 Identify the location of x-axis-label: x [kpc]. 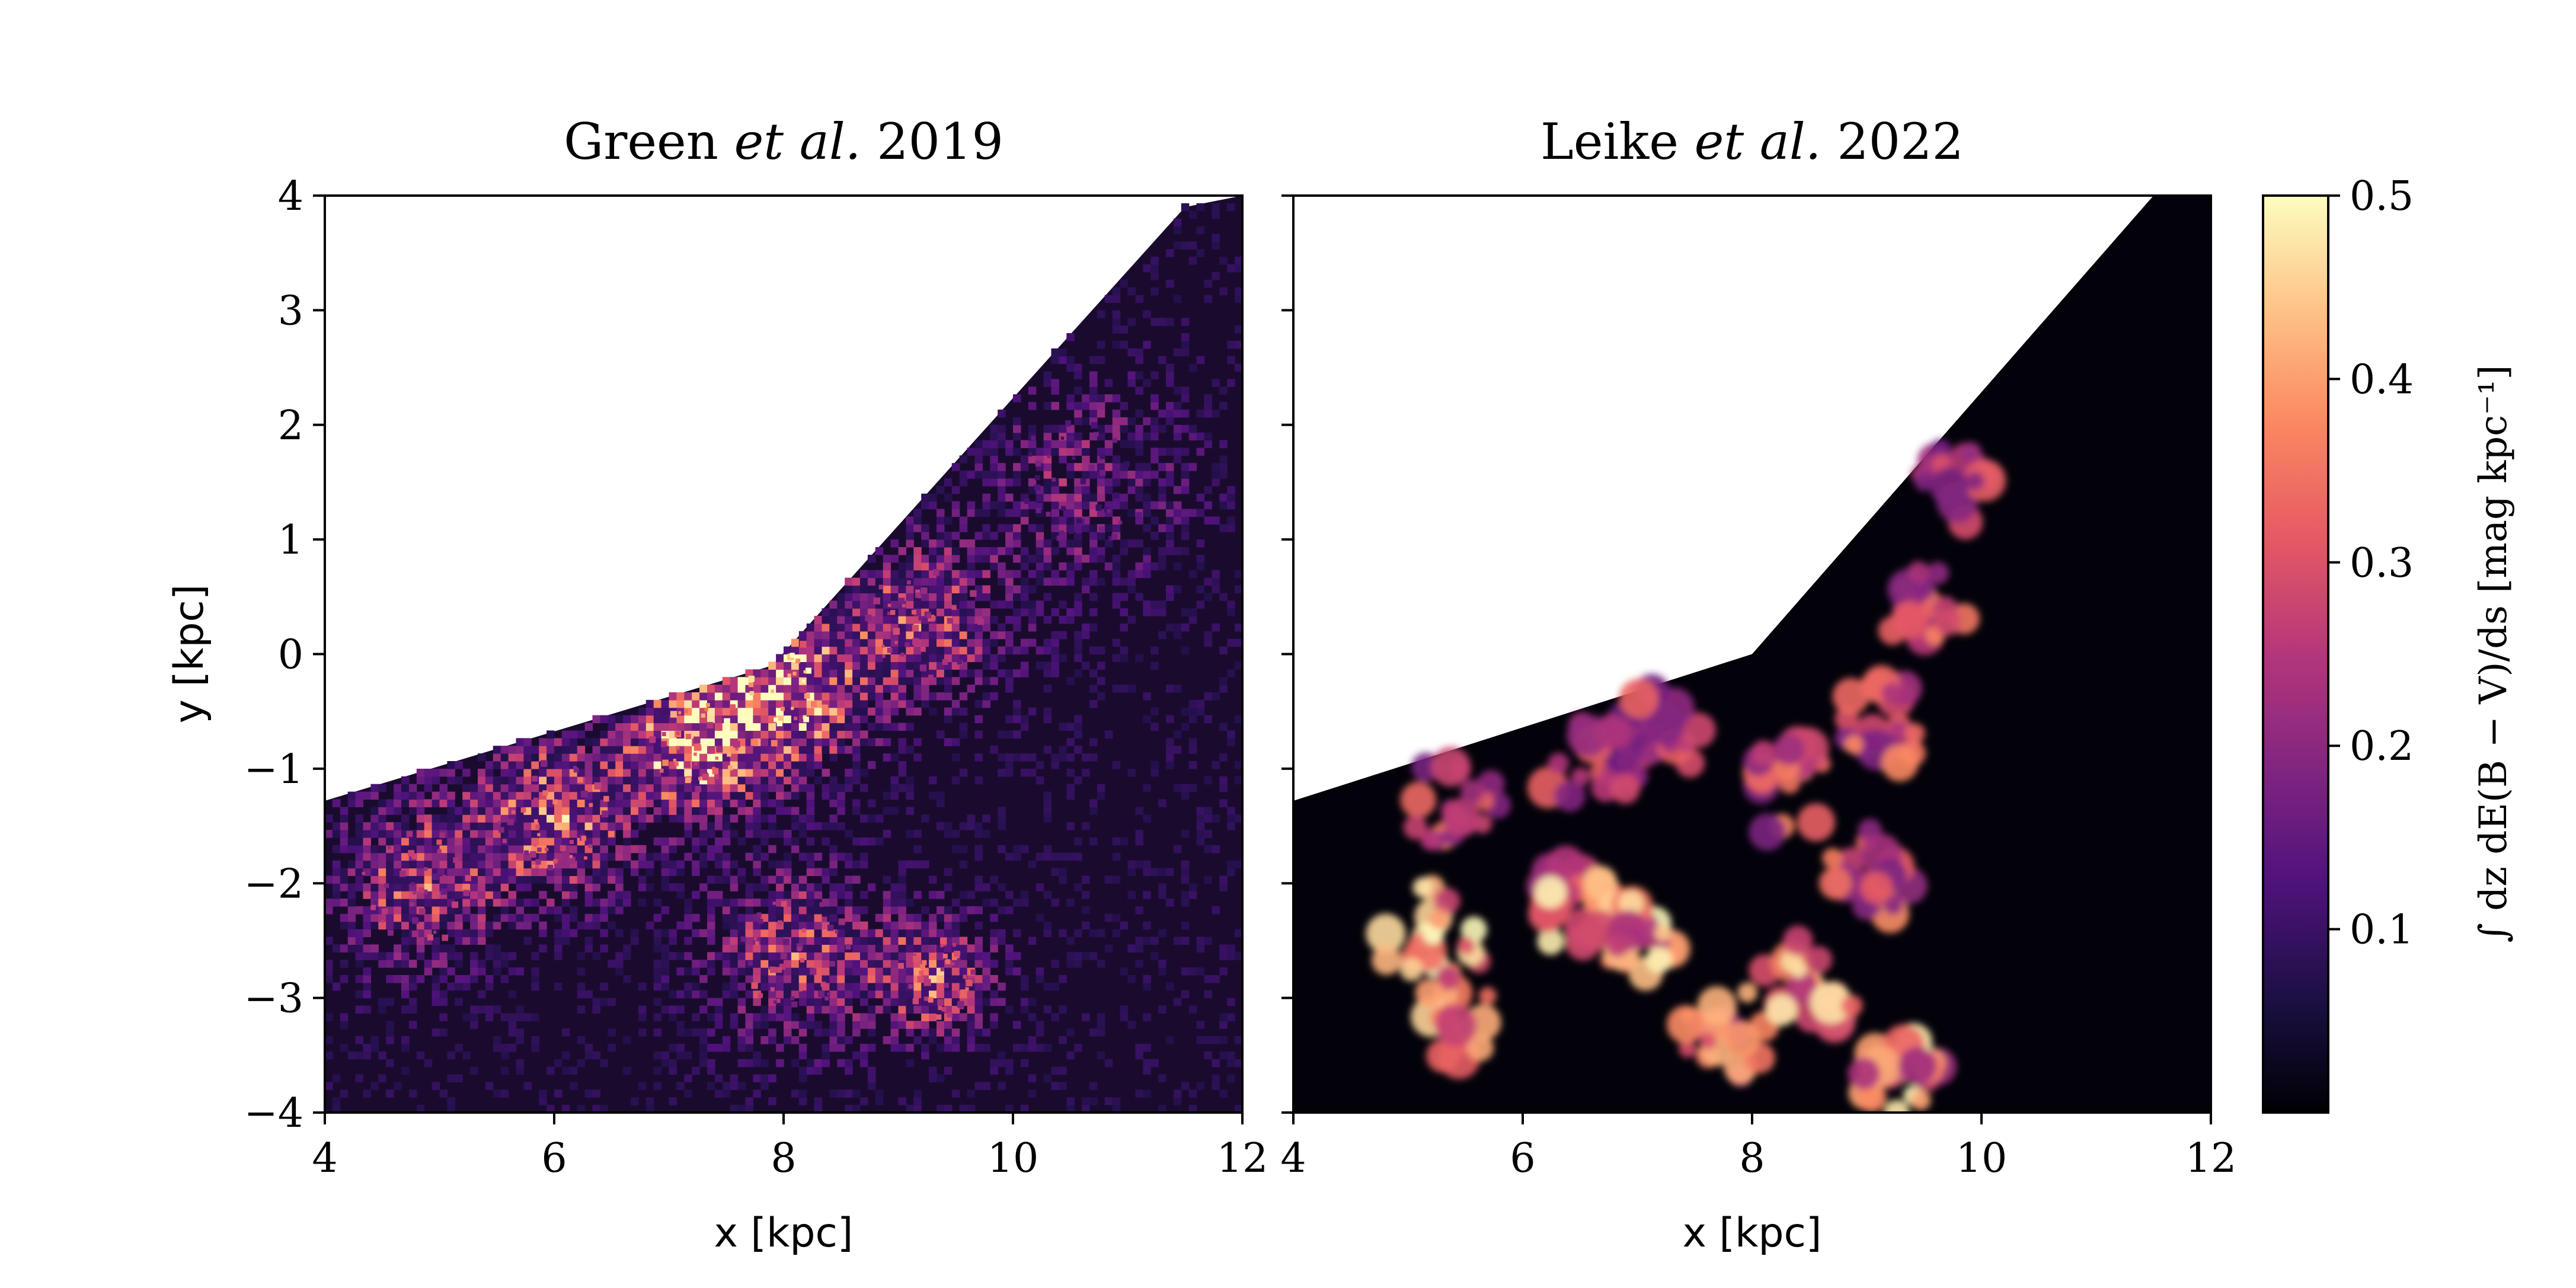
(1752, 1233).